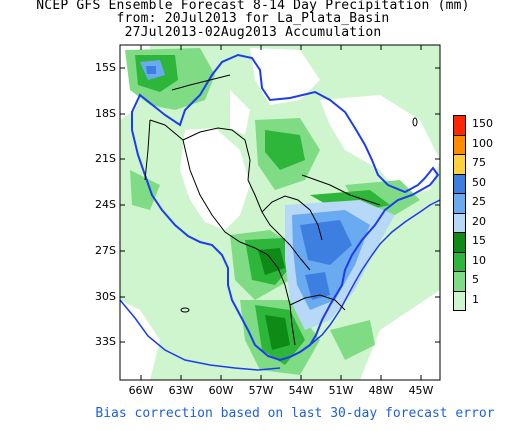  Describe the element at coordinates (105, 341) in the screenshot. I see `y-axis-label: 33S` at that location.